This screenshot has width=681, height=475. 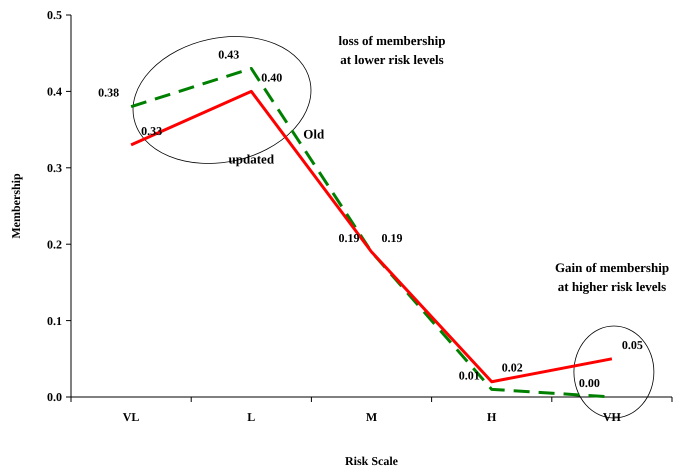 I want to click on data-label: 0.05, so click(x=632, y=345).